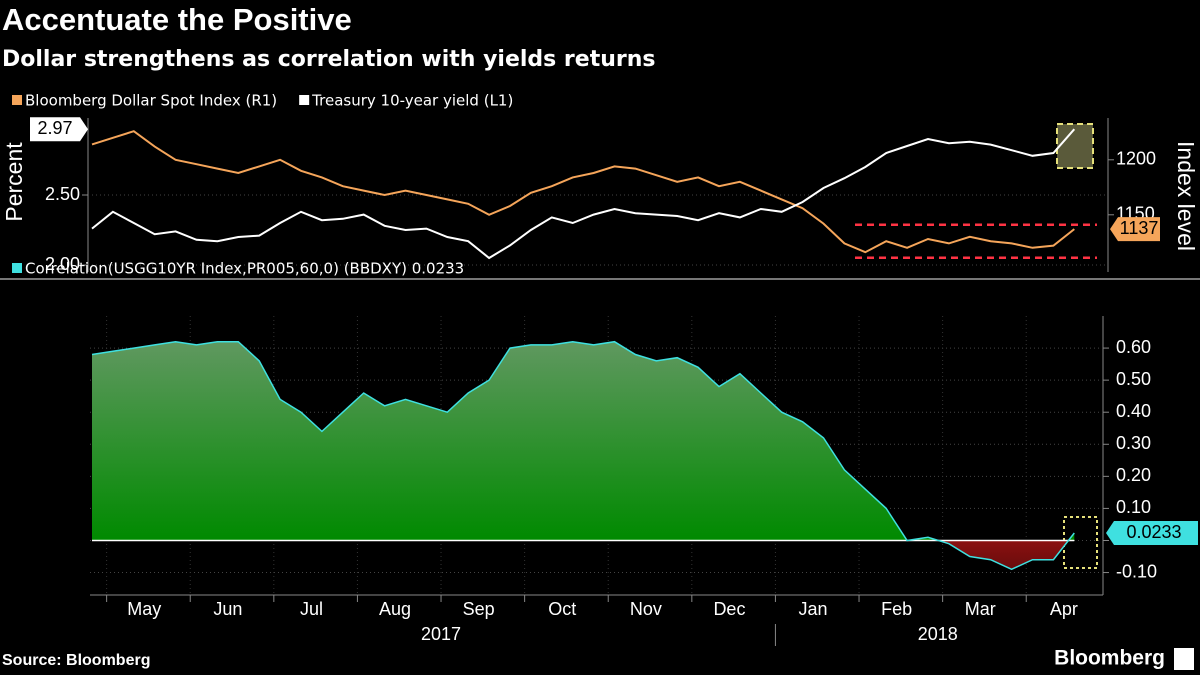 This screenshot has width=1200, height=675. I want to click on y-tick-label: -0.10, so click(1136, 571).